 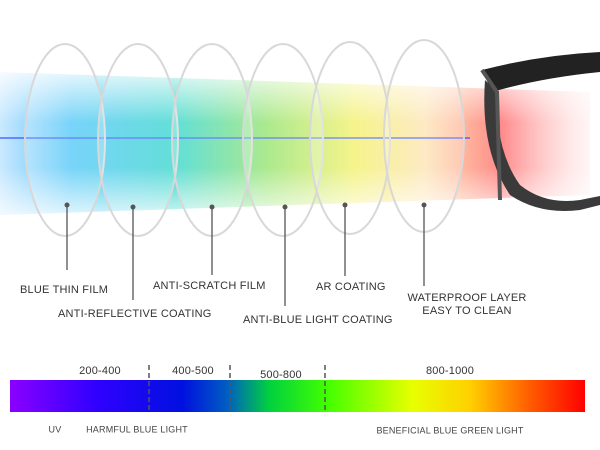 I want to click on layer-label: ANTI-BLUE LIGHT COATING, so click(x=318, y=320).